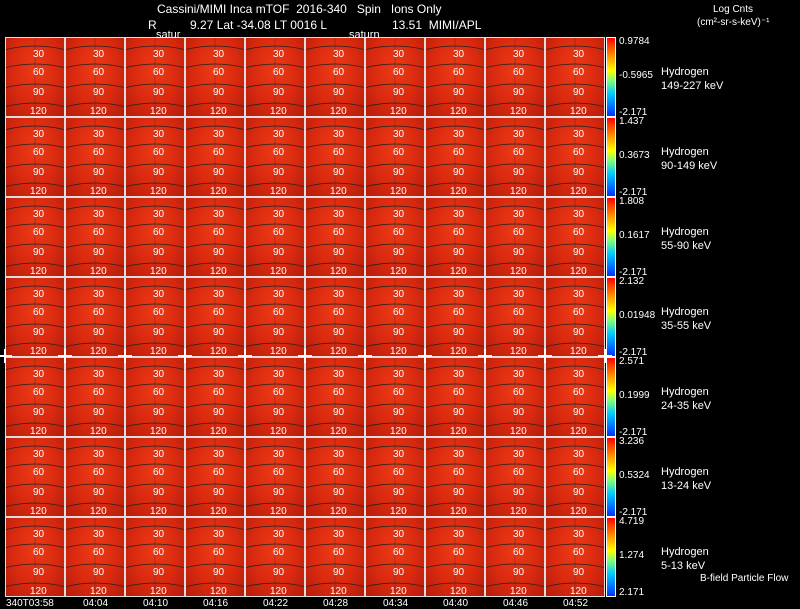  Describe the element at coordinates (576, 603) in the screenshot. I see `time-label: 04:52` at that location.